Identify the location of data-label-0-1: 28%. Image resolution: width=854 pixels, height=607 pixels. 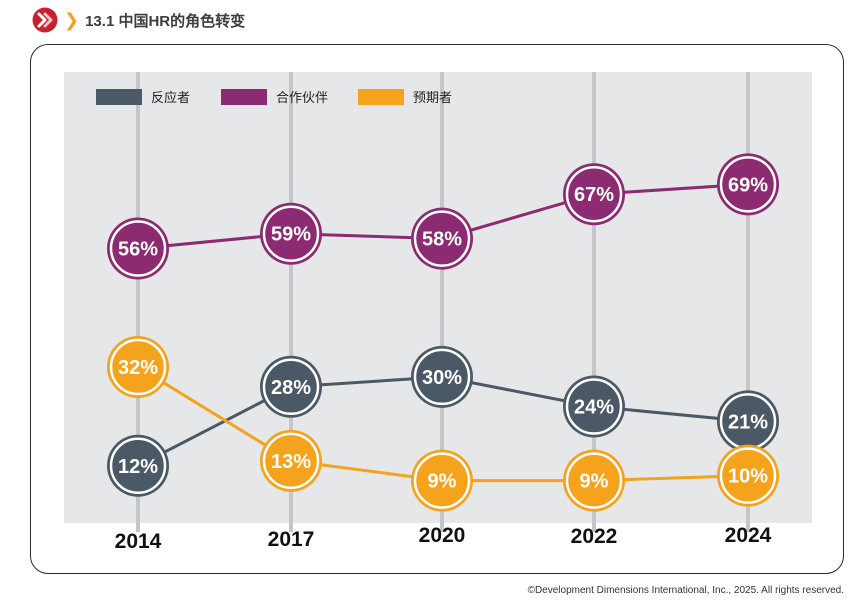
(291, 388).